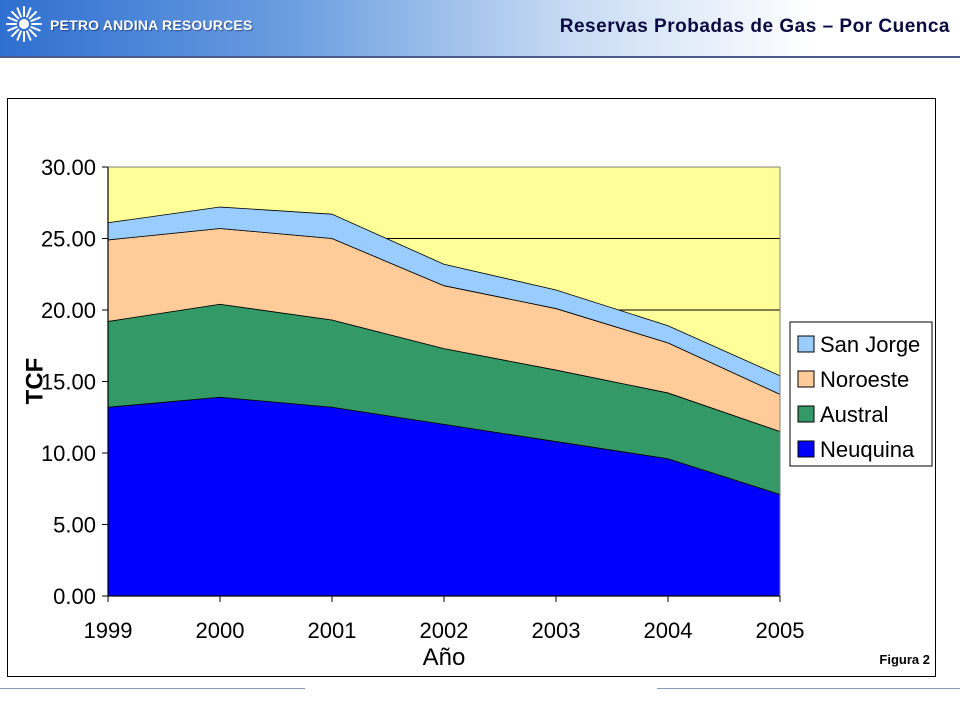 The image size is (960, 720). I want to click on x-tick-label: 1999, so click(108, 630).